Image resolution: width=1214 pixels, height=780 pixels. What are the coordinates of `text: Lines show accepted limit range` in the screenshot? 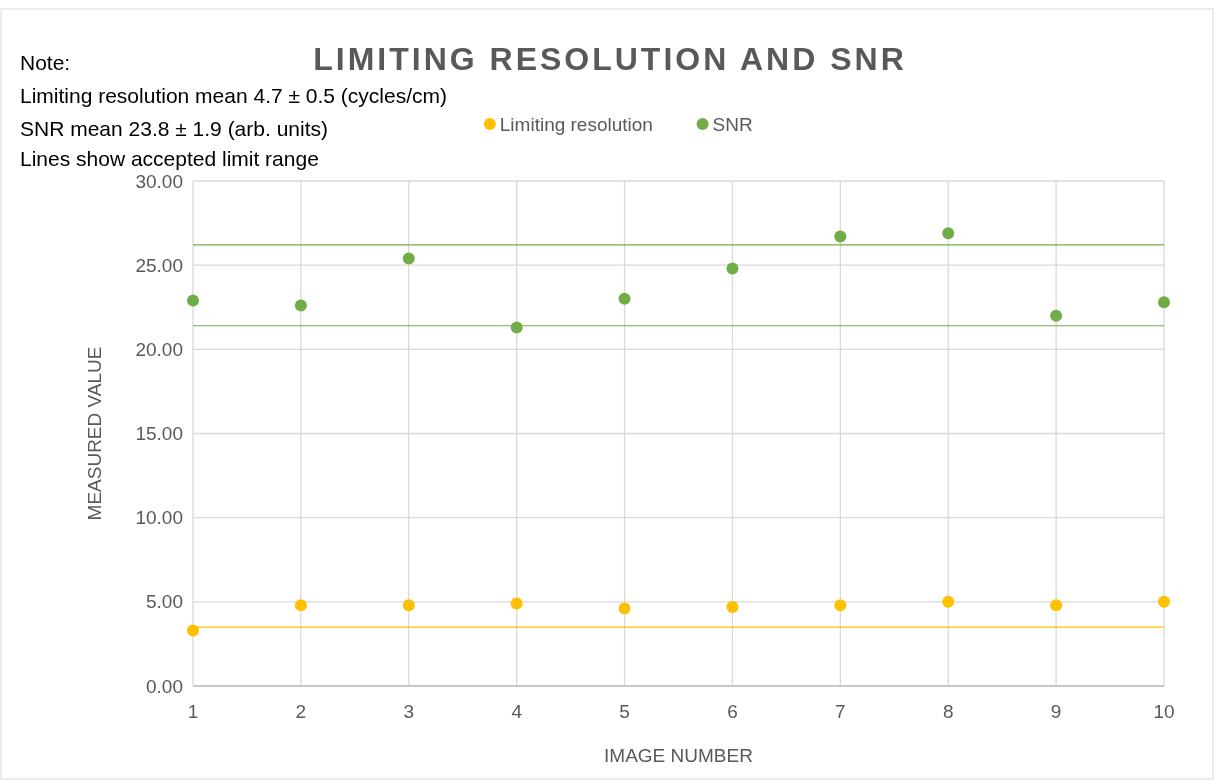 It's located at (169, 158).